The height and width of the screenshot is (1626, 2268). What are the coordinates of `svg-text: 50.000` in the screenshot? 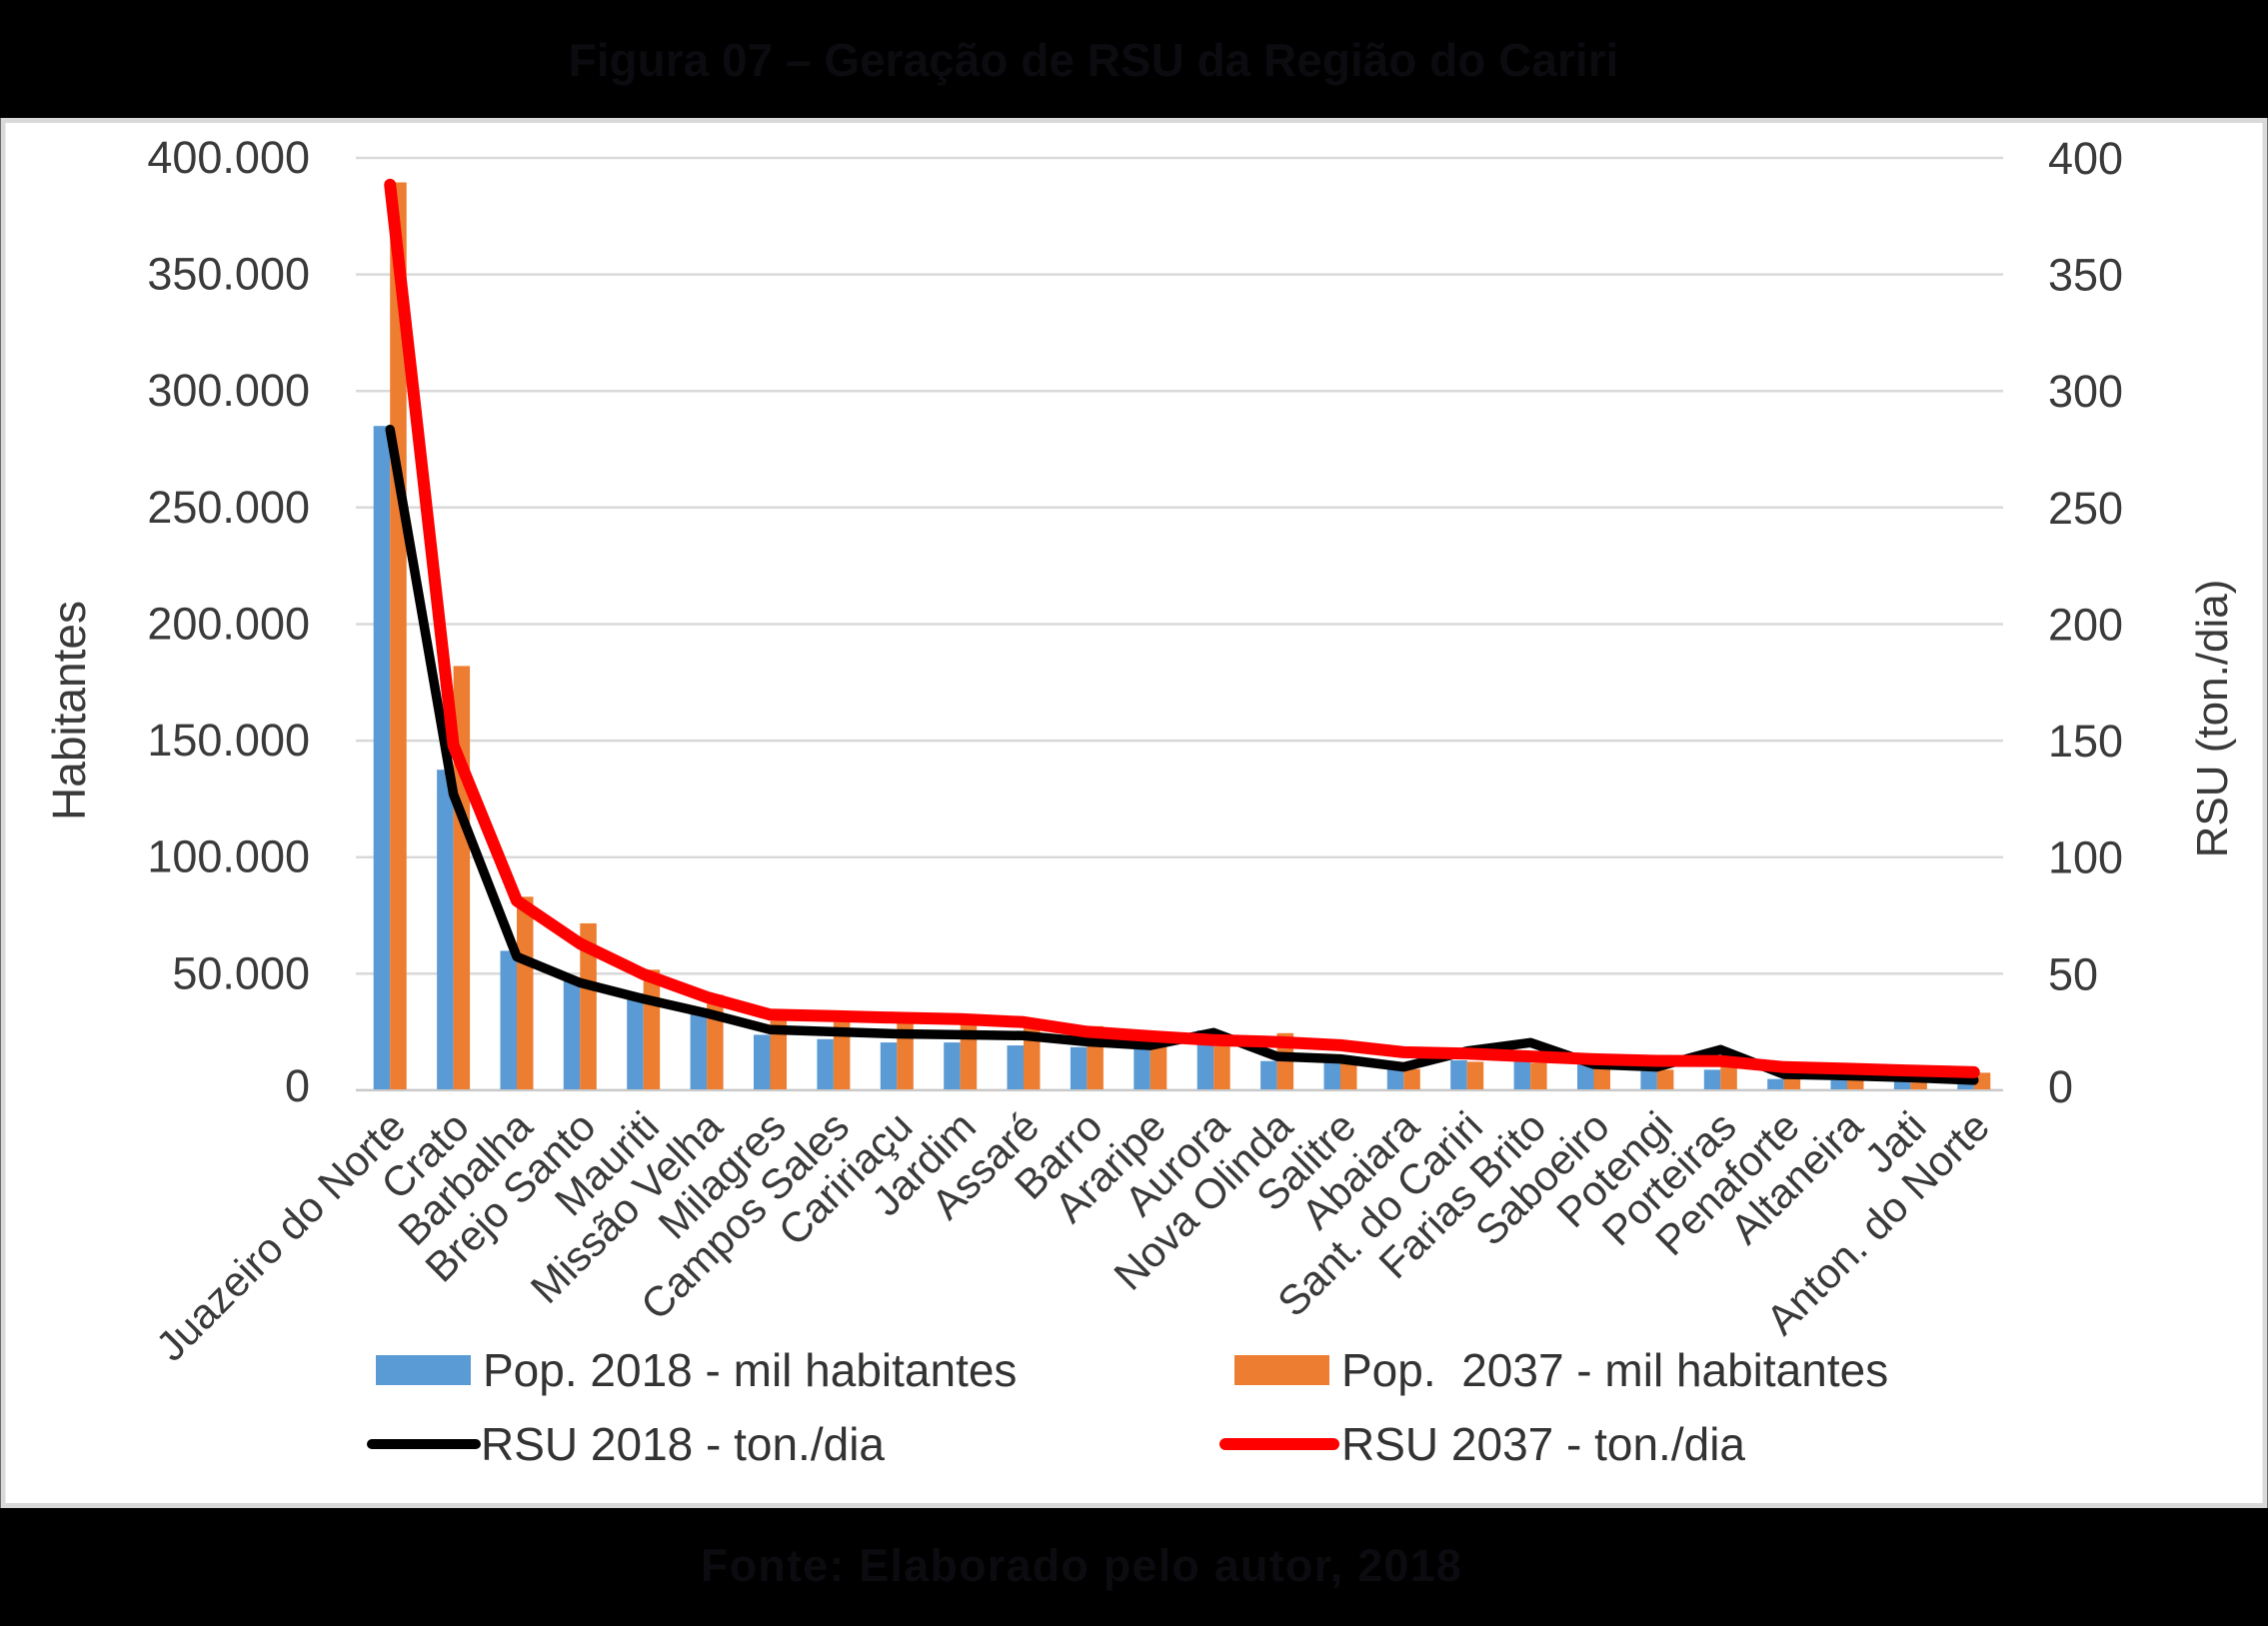 It's located at (241, 973).